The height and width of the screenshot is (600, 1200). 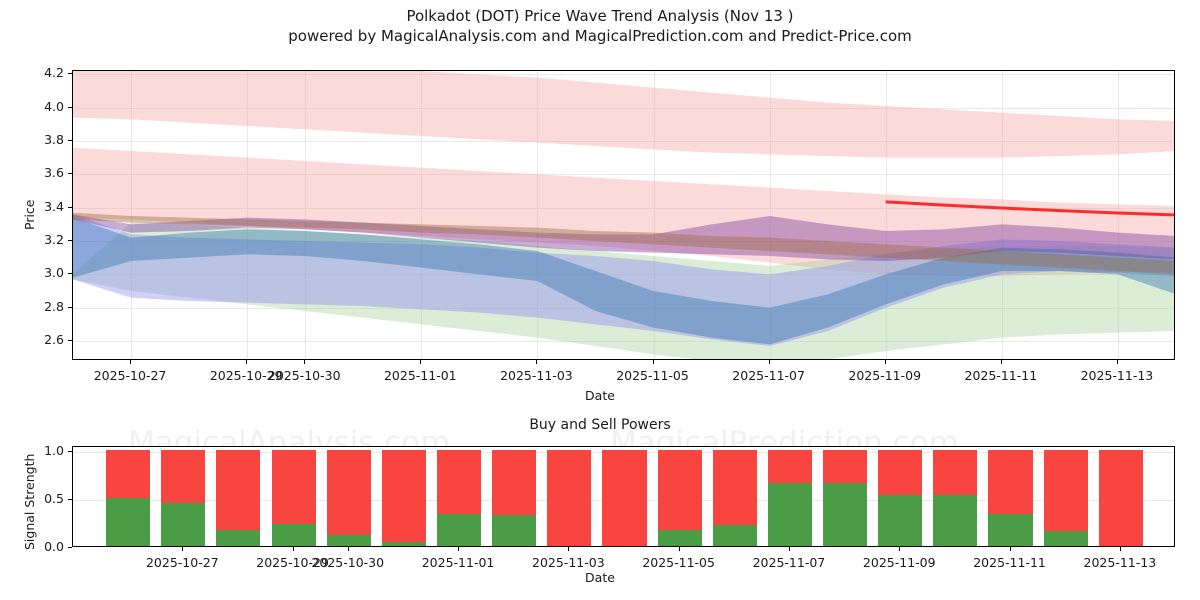 I want to click on x-tick-label: 2025-11-01, so click(x=458, y=562).